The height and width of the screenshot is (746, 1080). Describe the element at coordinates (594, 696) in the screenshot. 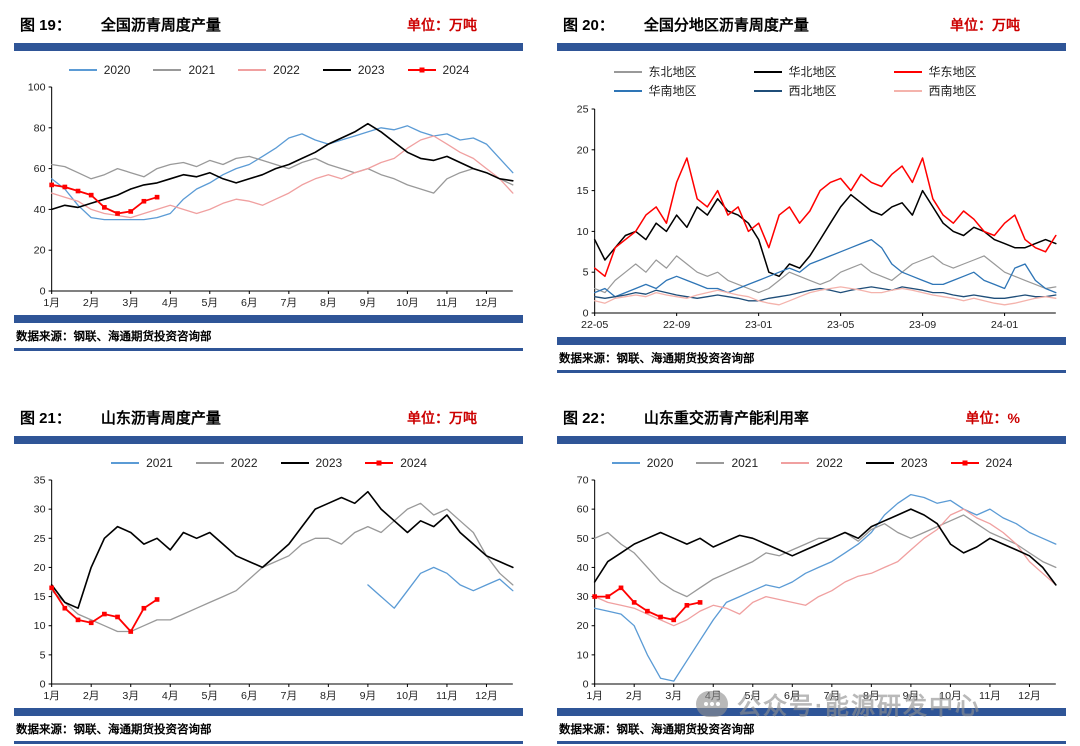

I see `x-axis-tick-label: 1月` at that location.